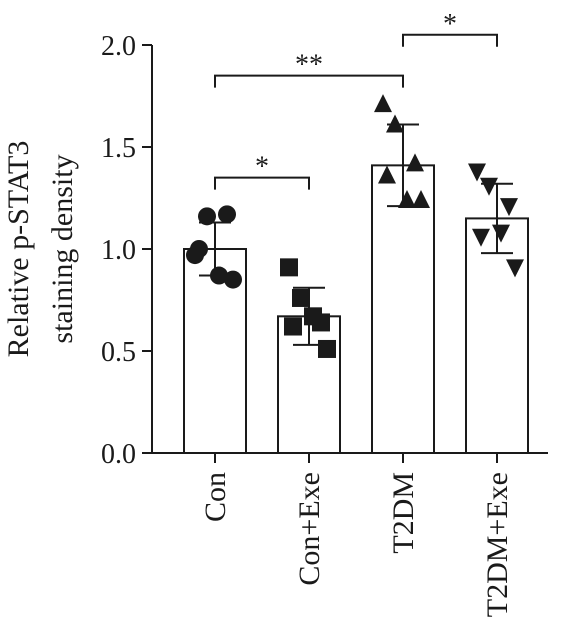  I want to click on x-tick-labels: Con Con+Exe T2DM T2DM+Exe, so click(356, 544).